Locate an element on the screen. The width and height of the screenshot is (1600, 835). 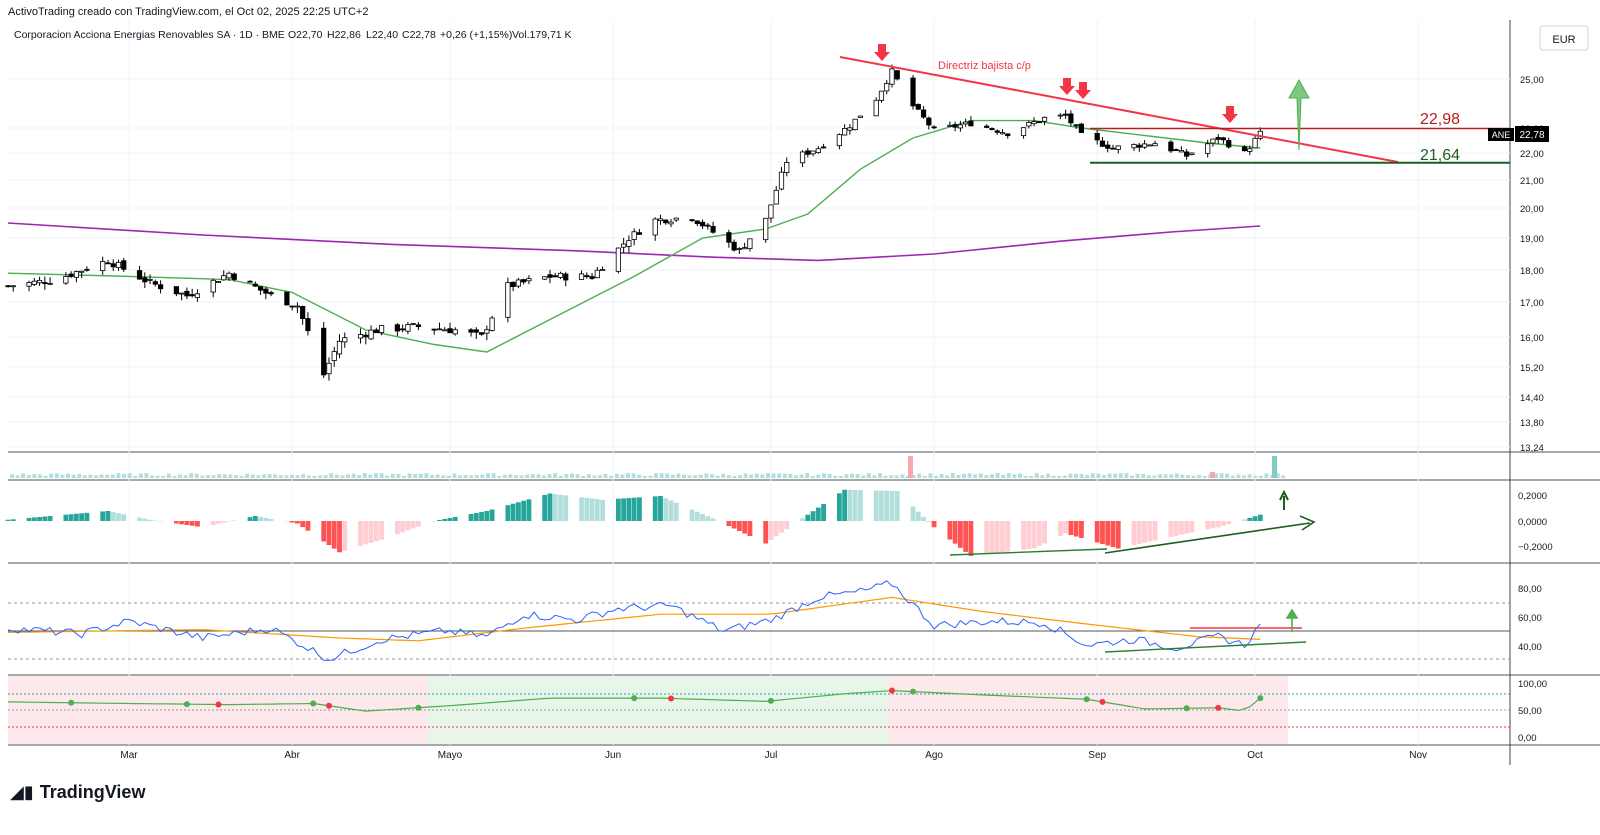
tradingview-logo: ◢▮ TradingView is located at coordinates (77, 792).